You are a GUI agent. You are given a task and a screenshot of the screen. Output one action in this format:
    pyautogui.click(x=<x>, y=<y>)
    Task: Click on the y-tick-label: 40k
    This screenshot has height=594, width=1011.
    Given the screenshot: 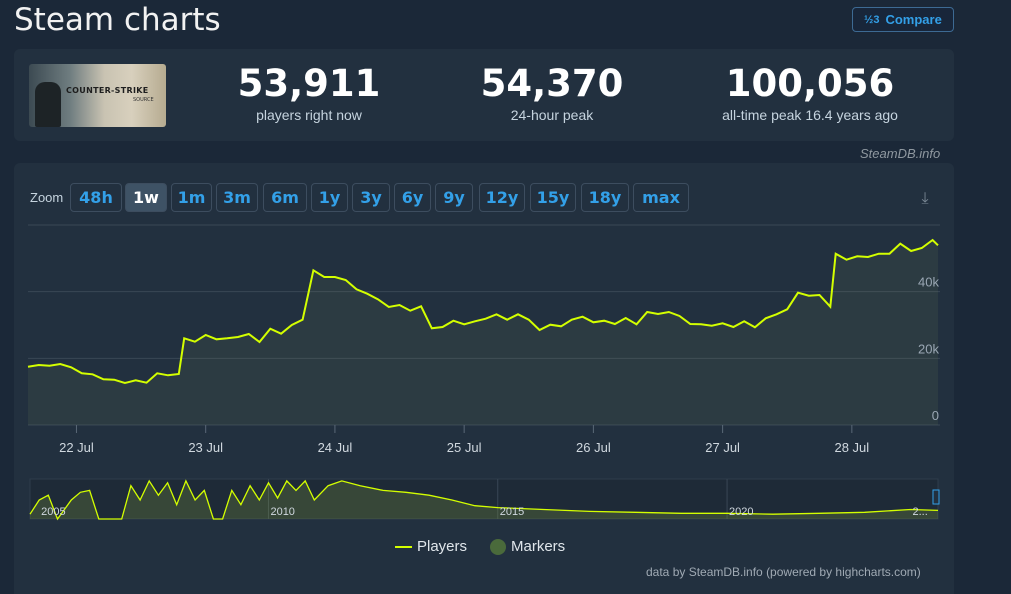 What is the action you would take?
    pyautogui.click(x=928, y=282)
    